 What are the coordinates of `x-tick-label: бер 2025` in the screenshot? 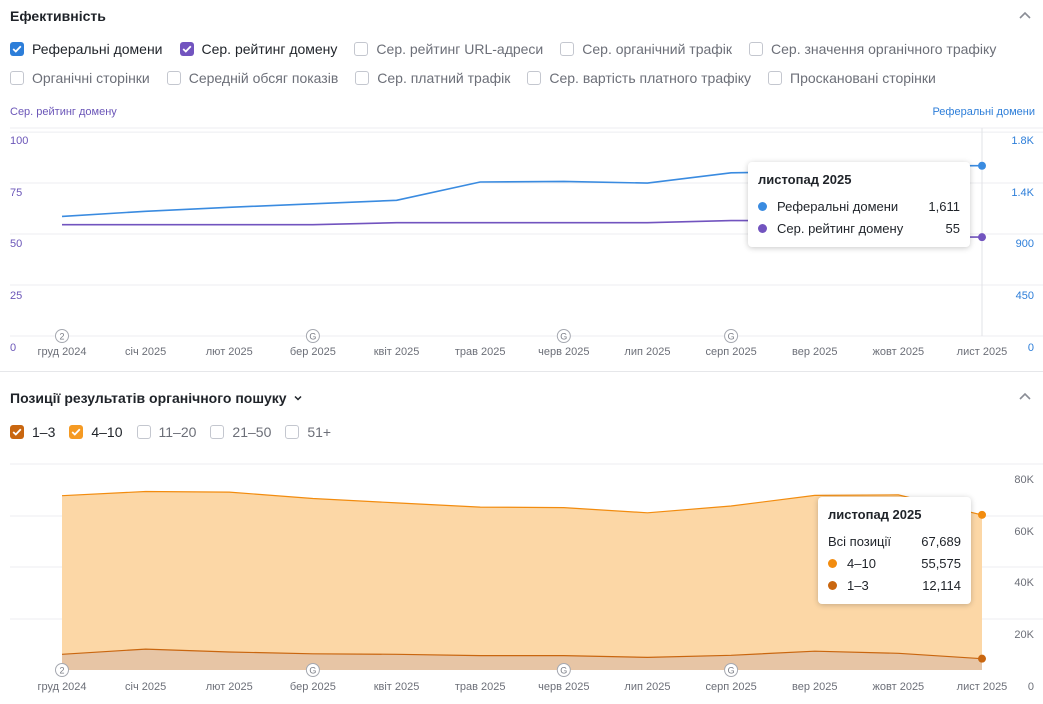 It's located at (313, 352).